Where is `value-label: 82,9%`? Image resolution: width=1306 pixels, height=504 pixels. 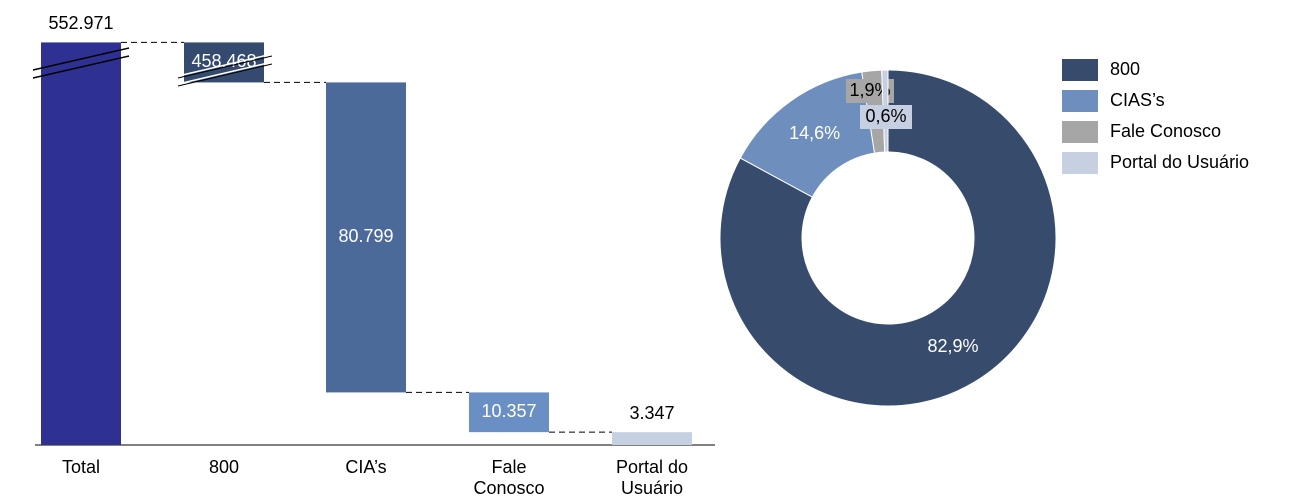 value-label: 82,9% is located at coordinates (952, 346).